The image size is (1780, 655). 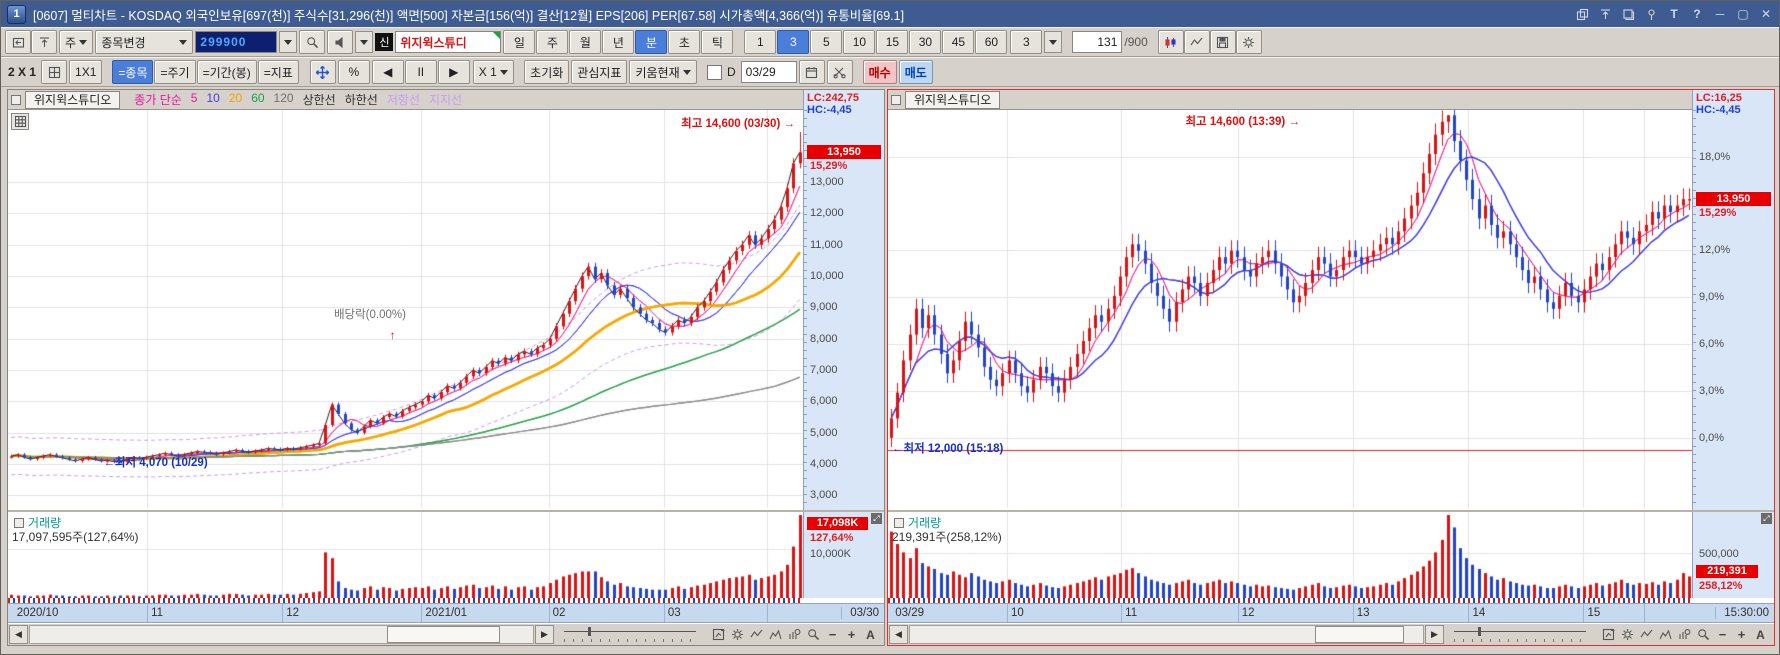 What do you see at coordinates (1733, 555) in the screenshot?
I see `right-volume-axis: ⤢ 500,000 219,391 258,12%` at bounding box center [1733, 555].